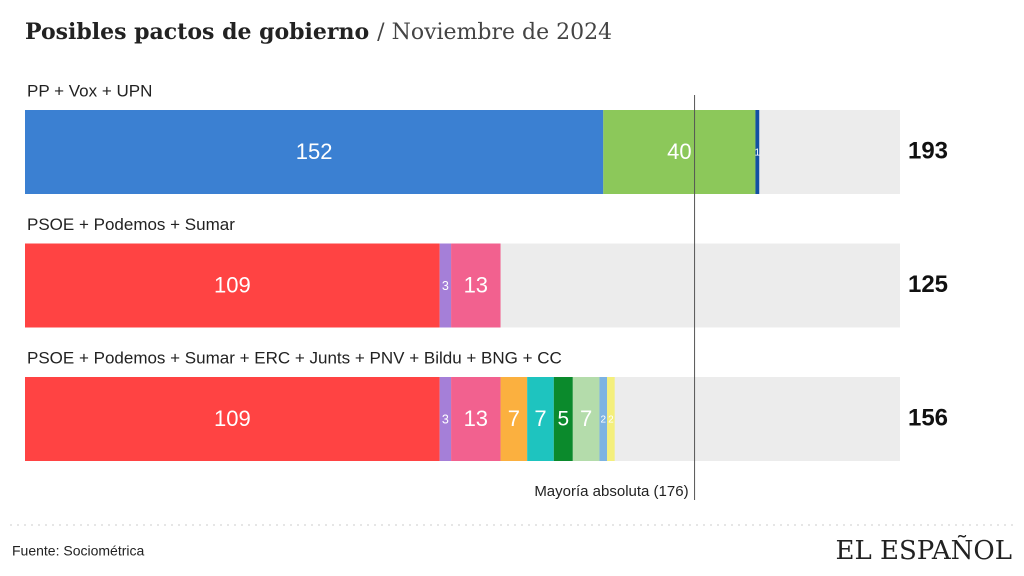  Describe the element at coordinates (131, 224) in the screenshot. I see `row-label: PSOE + Podemos + Sumar` at that location.